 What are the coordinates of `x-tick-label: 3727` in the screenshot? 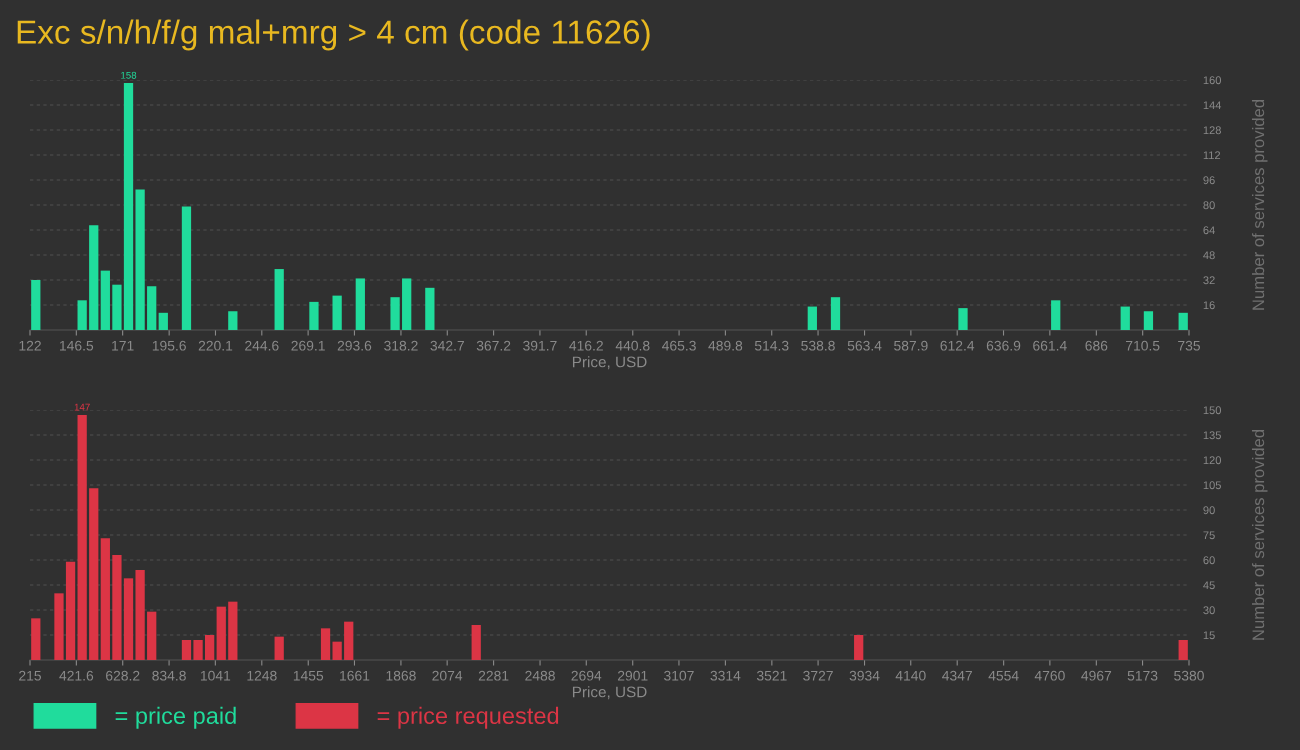 It's located at (818, 675).